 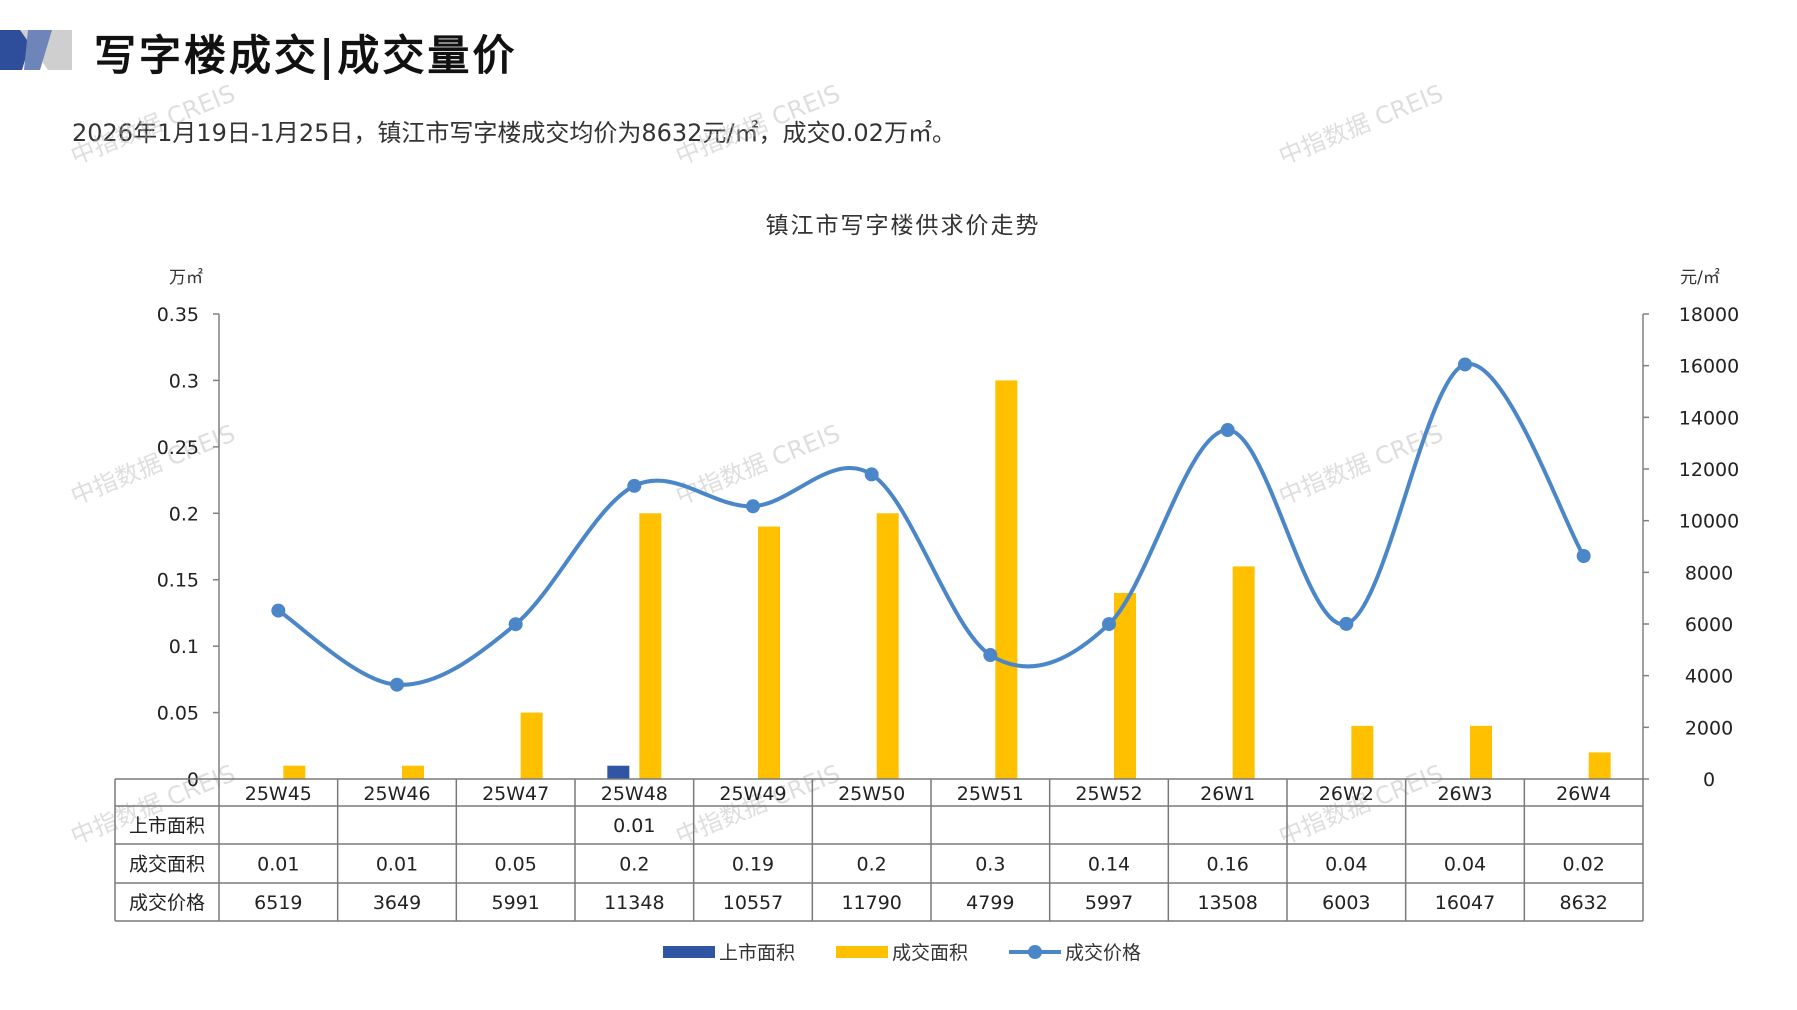 I want to click on category-label: 26W4, so click(x=1583, y=794).